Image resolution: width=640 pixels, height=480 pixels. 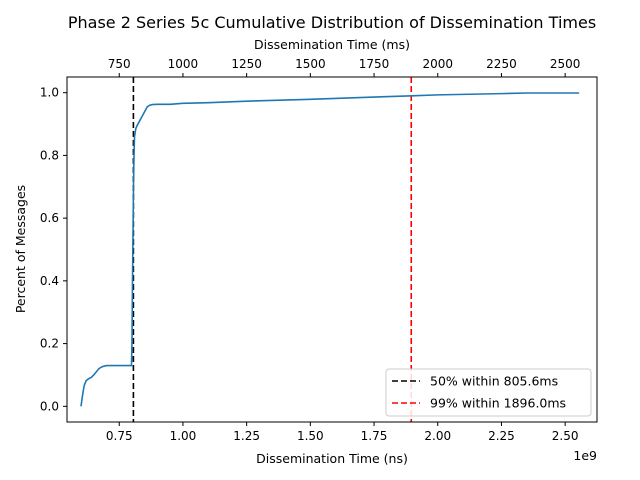 I want to click on x-tick-label: 0.75, so click(x=119, y=436).